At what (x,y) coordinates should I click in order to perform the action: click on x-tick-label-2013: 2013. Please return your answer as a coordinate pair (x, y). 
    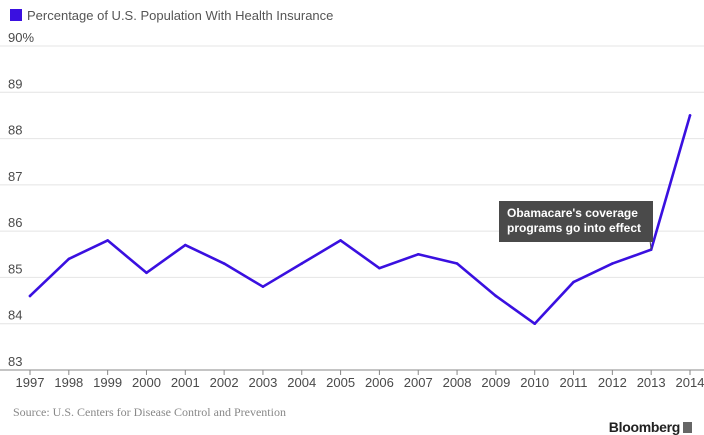
    Looking at the image, I should click on (651, 382).